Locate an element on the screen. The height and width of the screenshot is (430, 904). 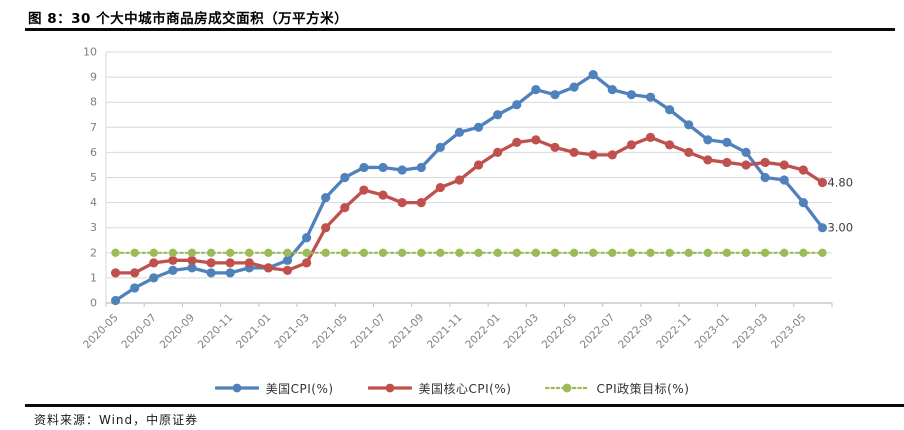
svg-text: 2022-07 is located at coordinates (598, 332).